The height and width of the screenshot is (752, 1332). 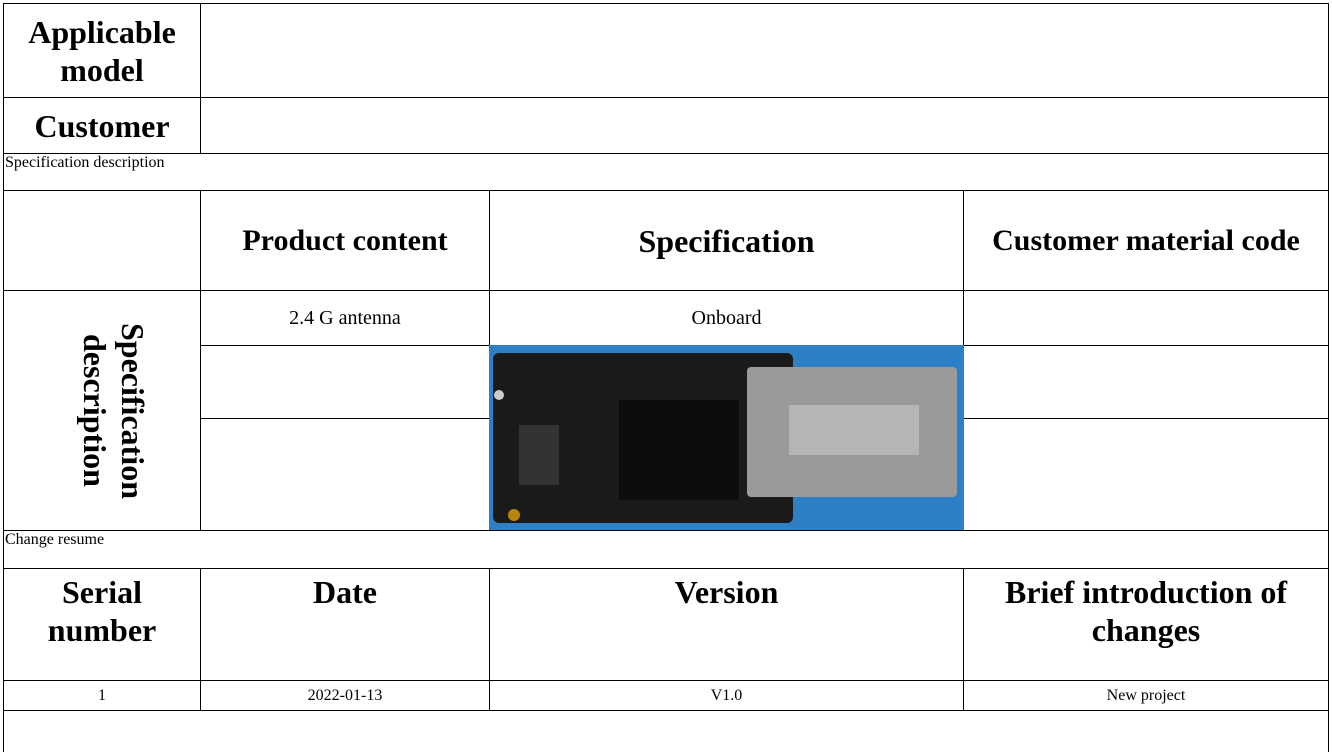 I want to click on applicable-model-label: Applicable model, so click(x=102, y=50).